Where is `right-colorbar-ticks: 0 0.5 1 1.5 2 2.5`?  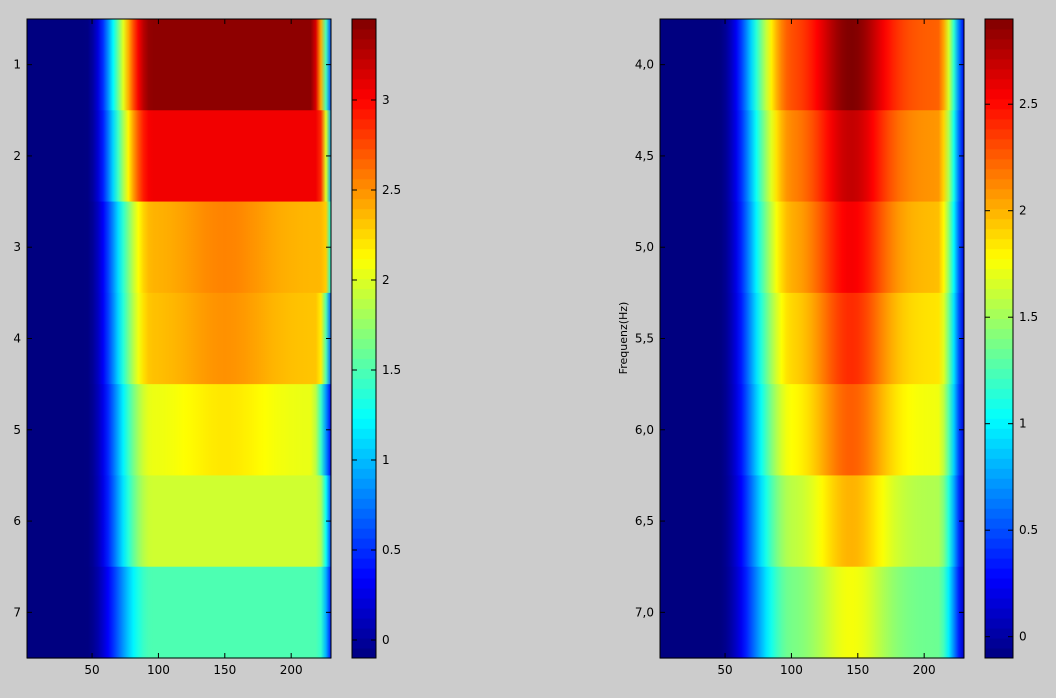 right-colorbar-ticks: 0 0.5 1 1.5 2 2.5 is located at coordinates (1011, 370).